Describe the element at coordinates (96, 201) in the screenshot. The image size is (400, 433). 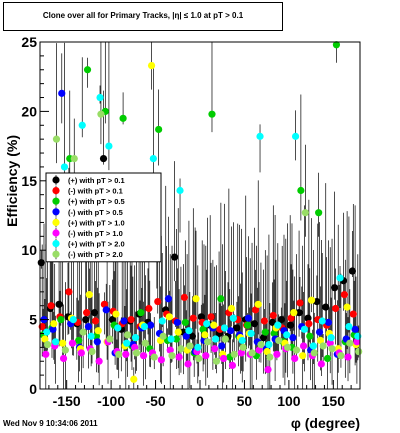
I see `legend-label: (+) with pT > 0.5` at that location.